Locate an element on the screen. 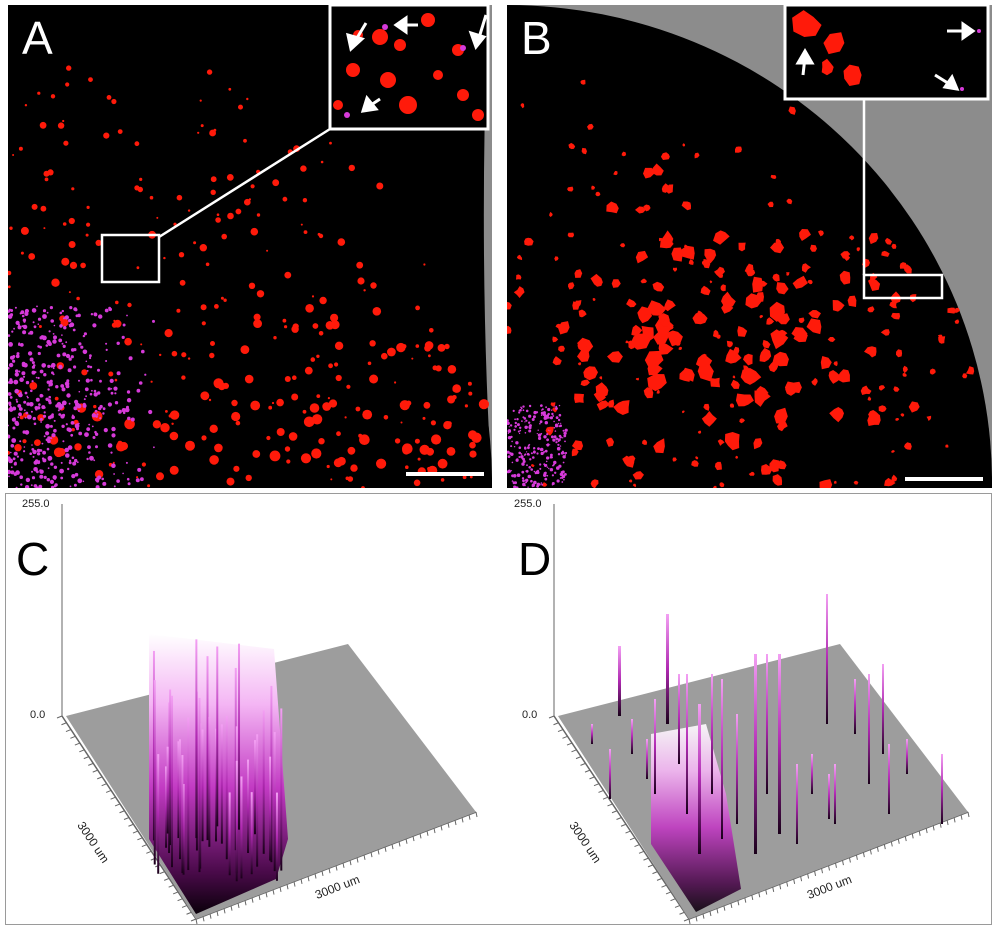 The image size is (1000, 929). panel-d-label: D is located at coordinates (535, 559).